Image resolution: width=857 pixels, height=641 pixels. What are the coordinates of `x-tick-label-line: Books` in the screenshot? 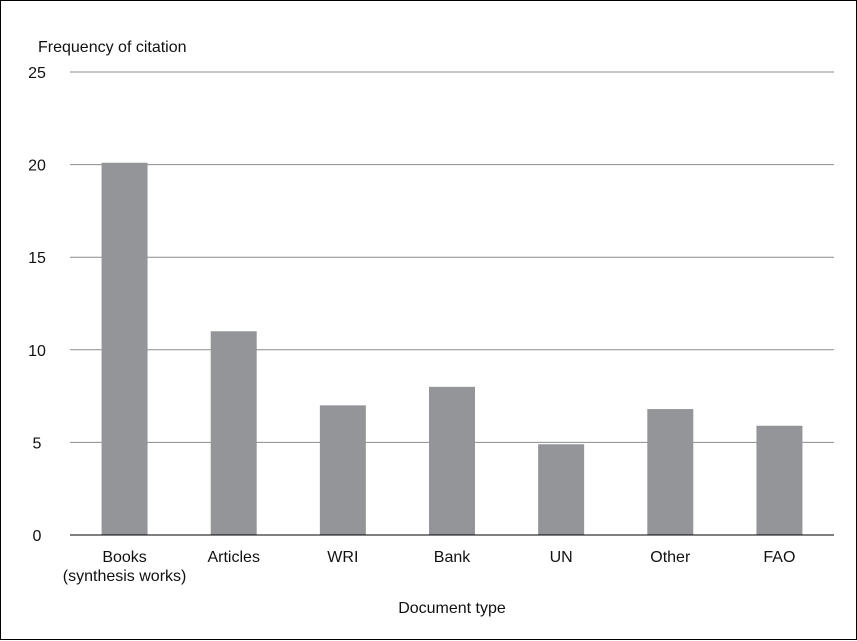 It's located at (124, 557).